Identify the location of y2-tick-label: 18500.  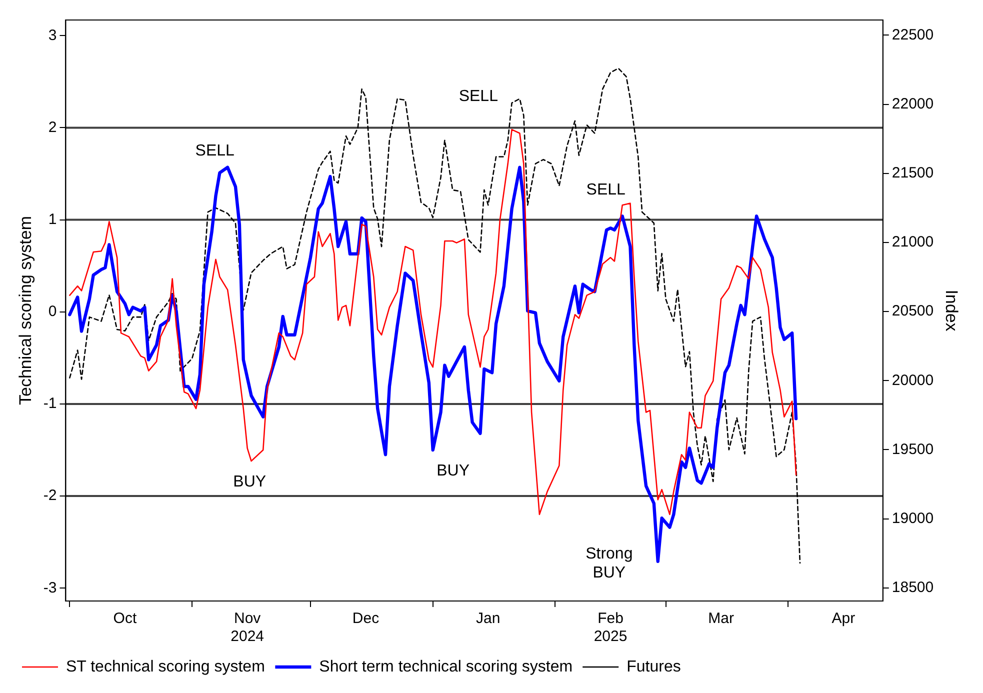
(913, 587).